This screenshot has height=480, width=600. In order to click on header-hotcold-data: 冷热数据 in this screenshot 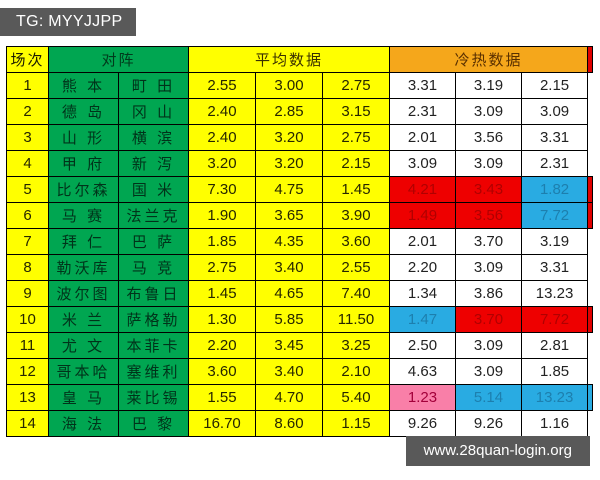, I will do `click(489, 59)`.